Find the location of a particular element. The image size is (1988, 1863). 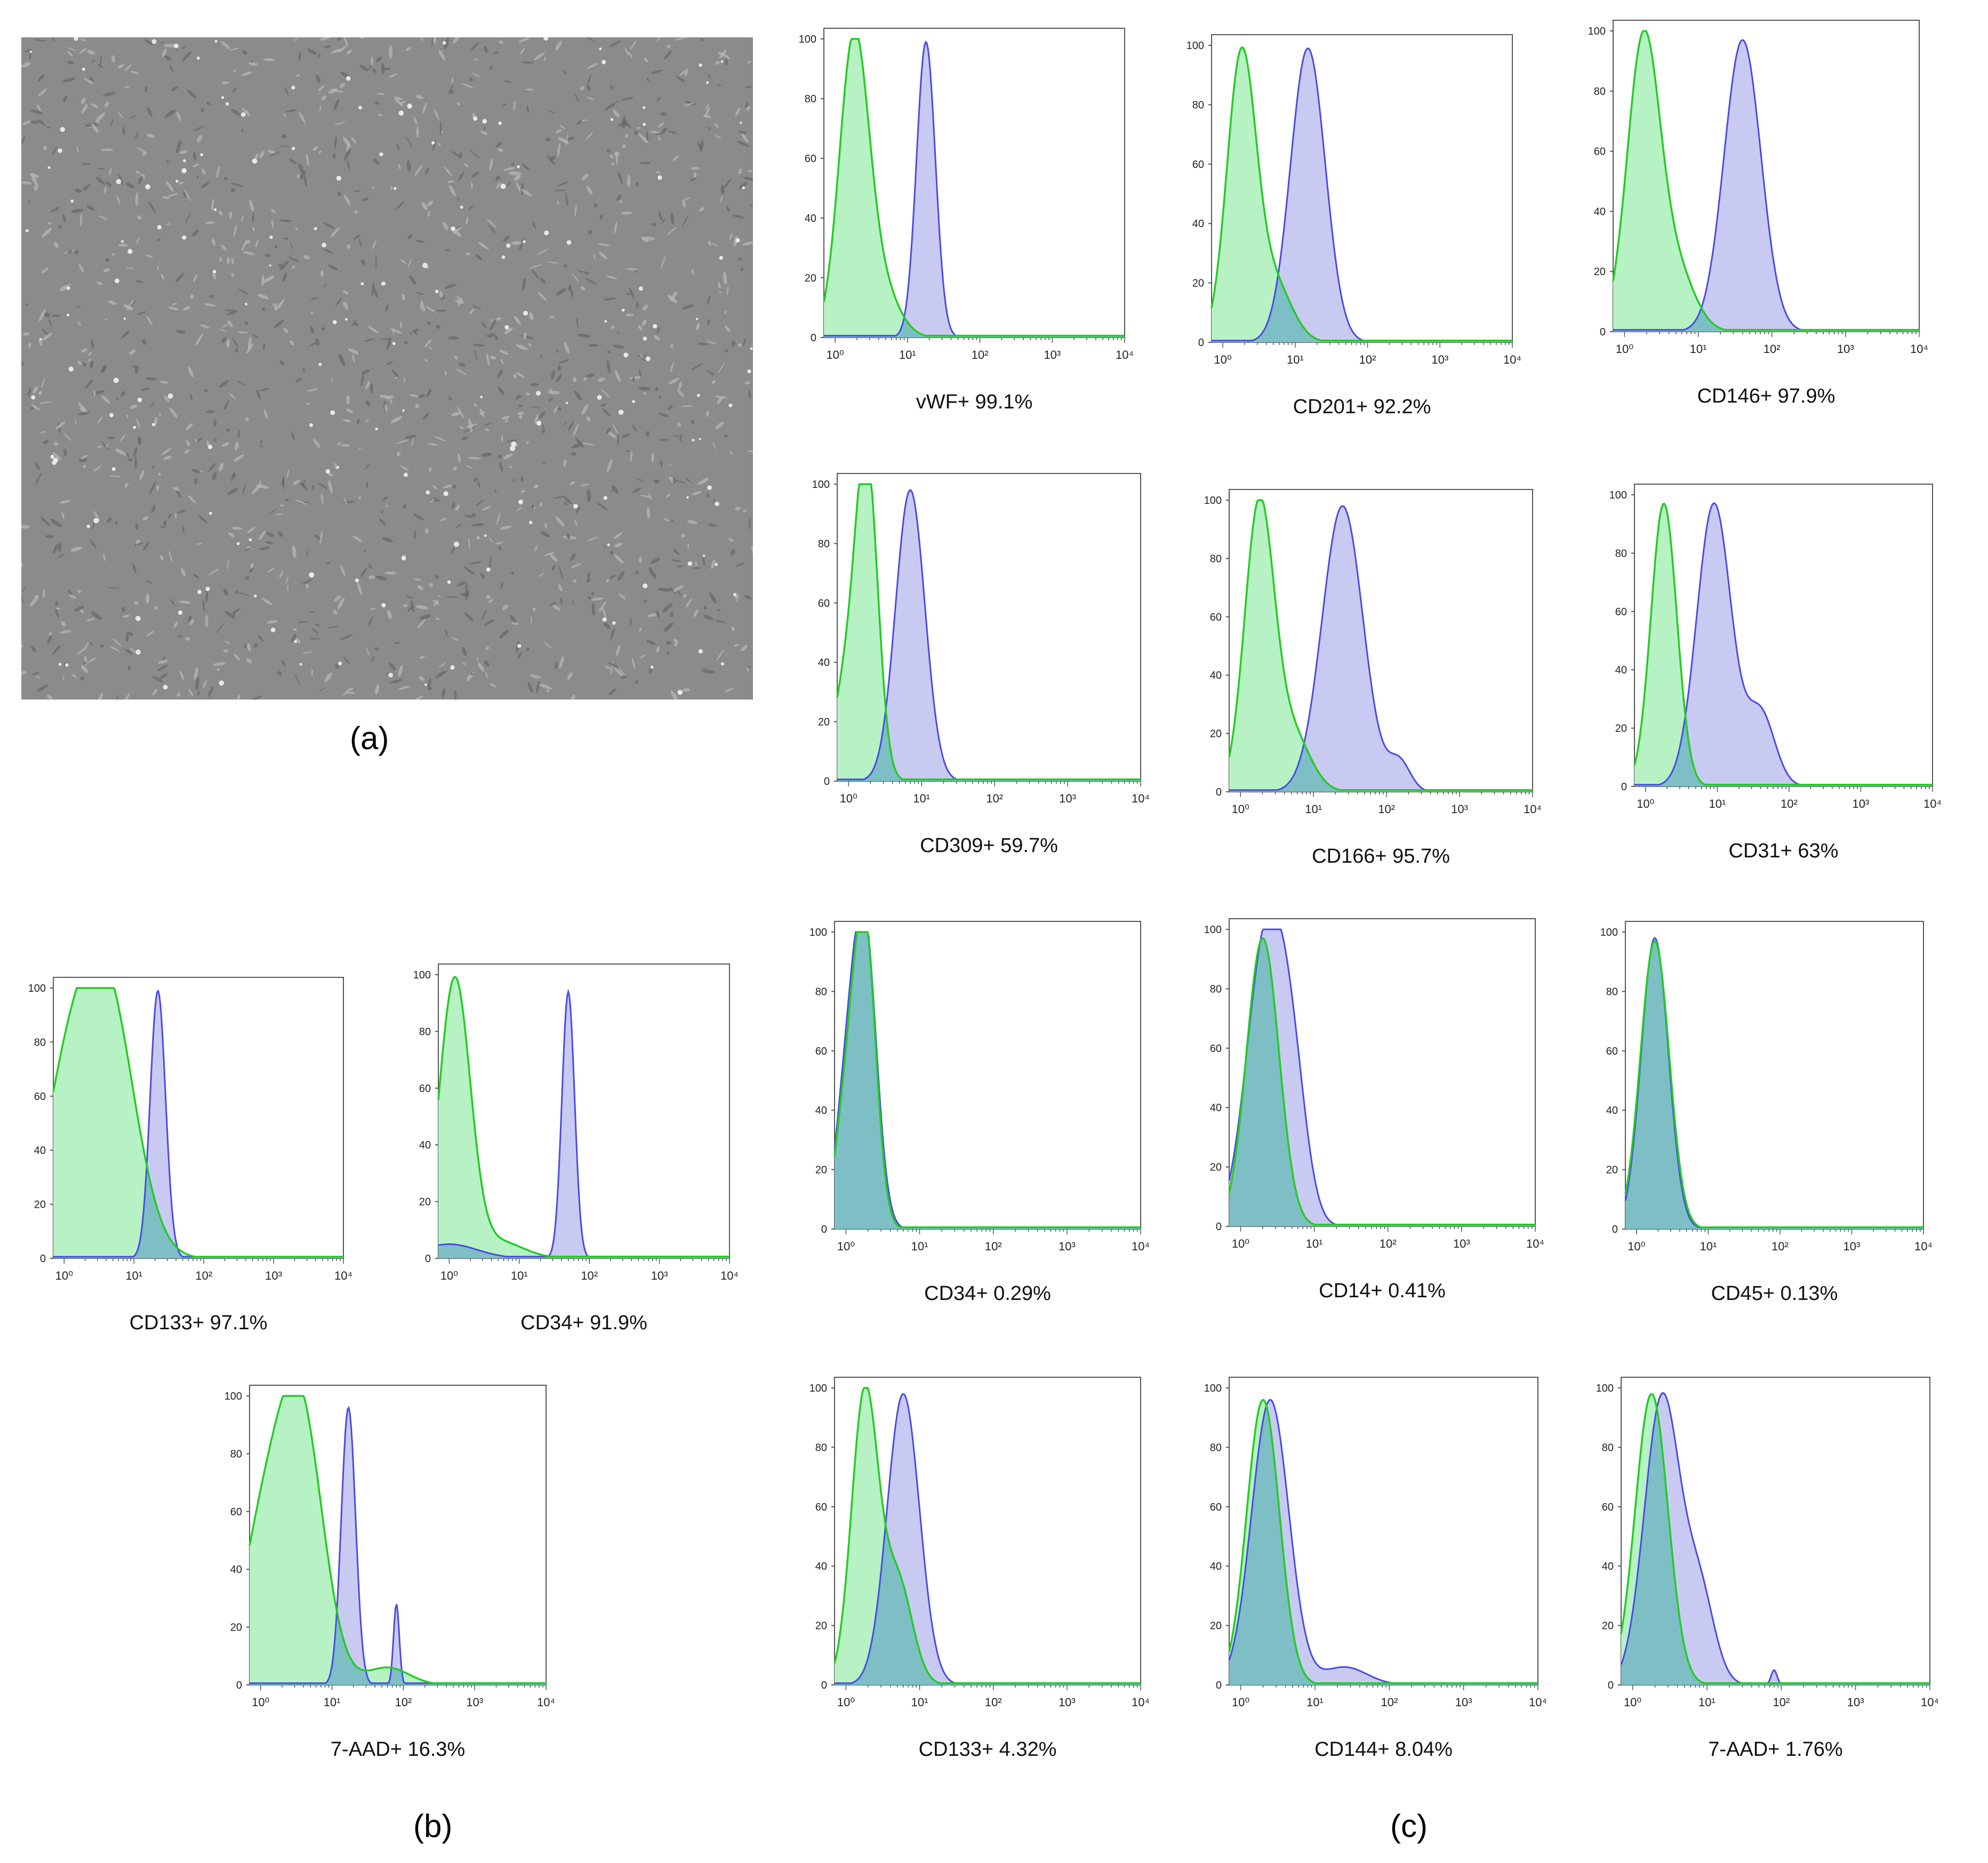

histogram-c9: 0 20 40 60 80 100 10⁰ 10¹ 10² 10³ 10⁴ is located at coordinates (1766, 1087).